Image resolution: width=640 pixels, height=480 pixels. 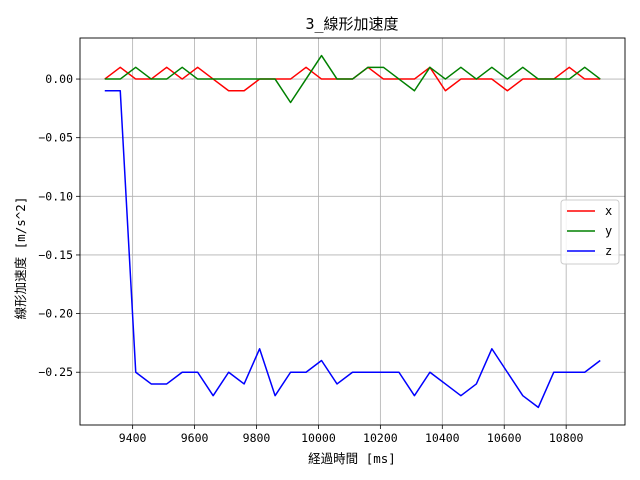 What do you see at coordinates (55, 255) in the screenshot?
I see `y-tick-label: −0.15` at bounding box center [55, 255].